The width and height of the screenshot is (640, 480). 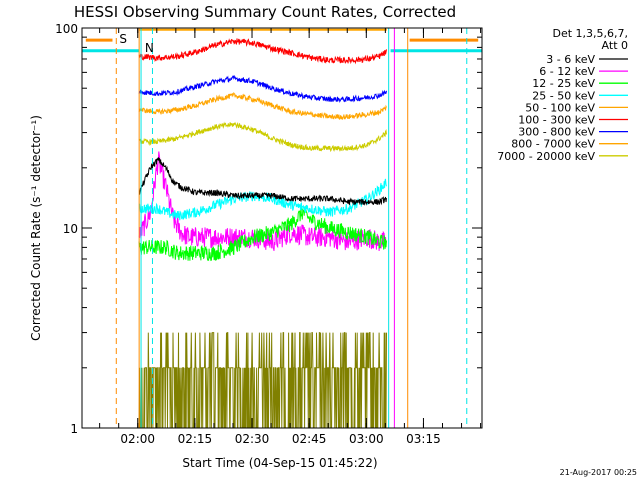 I want to click on legend-label: 50 - 100 keV, so click(x=560, y=107).